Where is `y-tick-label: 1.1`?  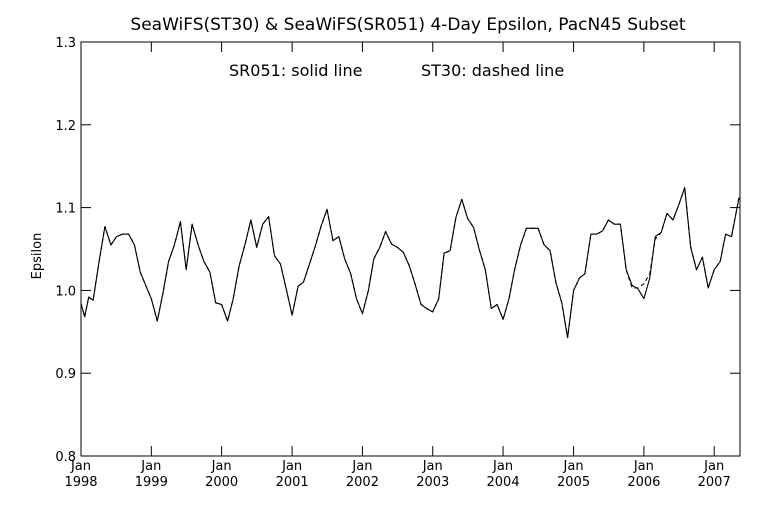
y-tick-label: 1.1 is located at coordinates (65, 209).